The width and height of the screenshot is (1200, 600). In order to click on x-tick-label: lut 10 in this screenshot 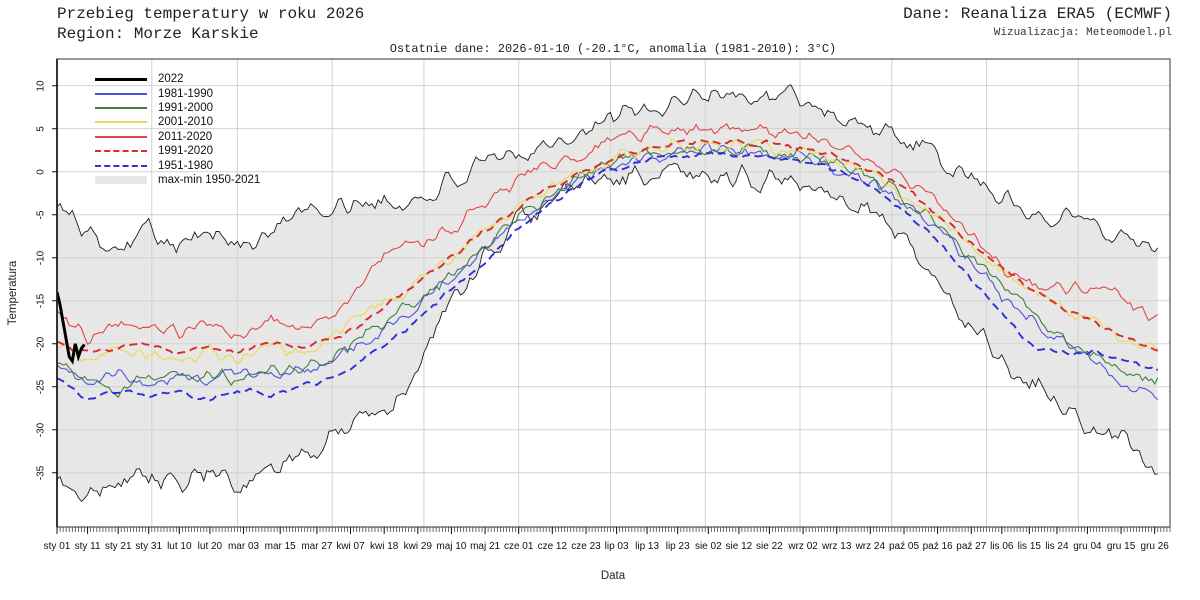, I will do `click(179, 546)`.